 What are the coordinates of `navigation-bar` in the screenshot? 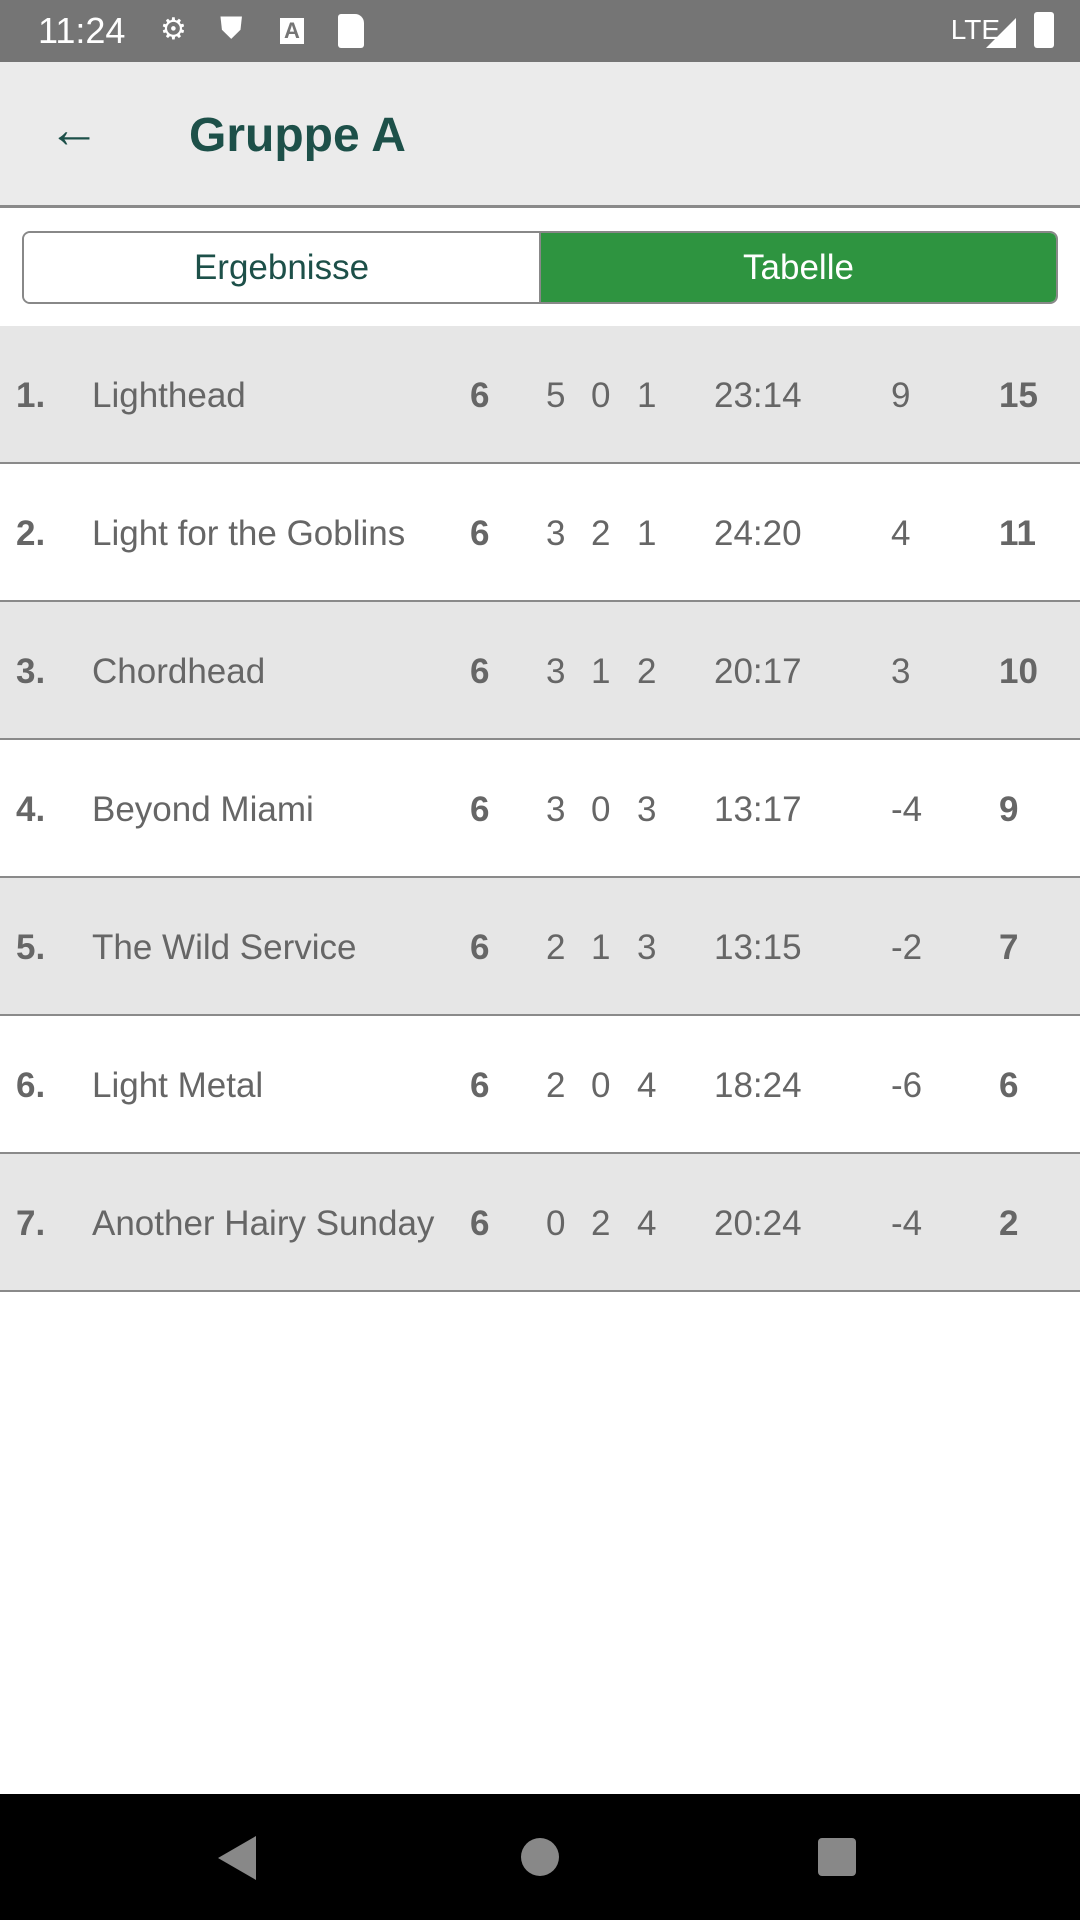 It's located at (540, 1857).